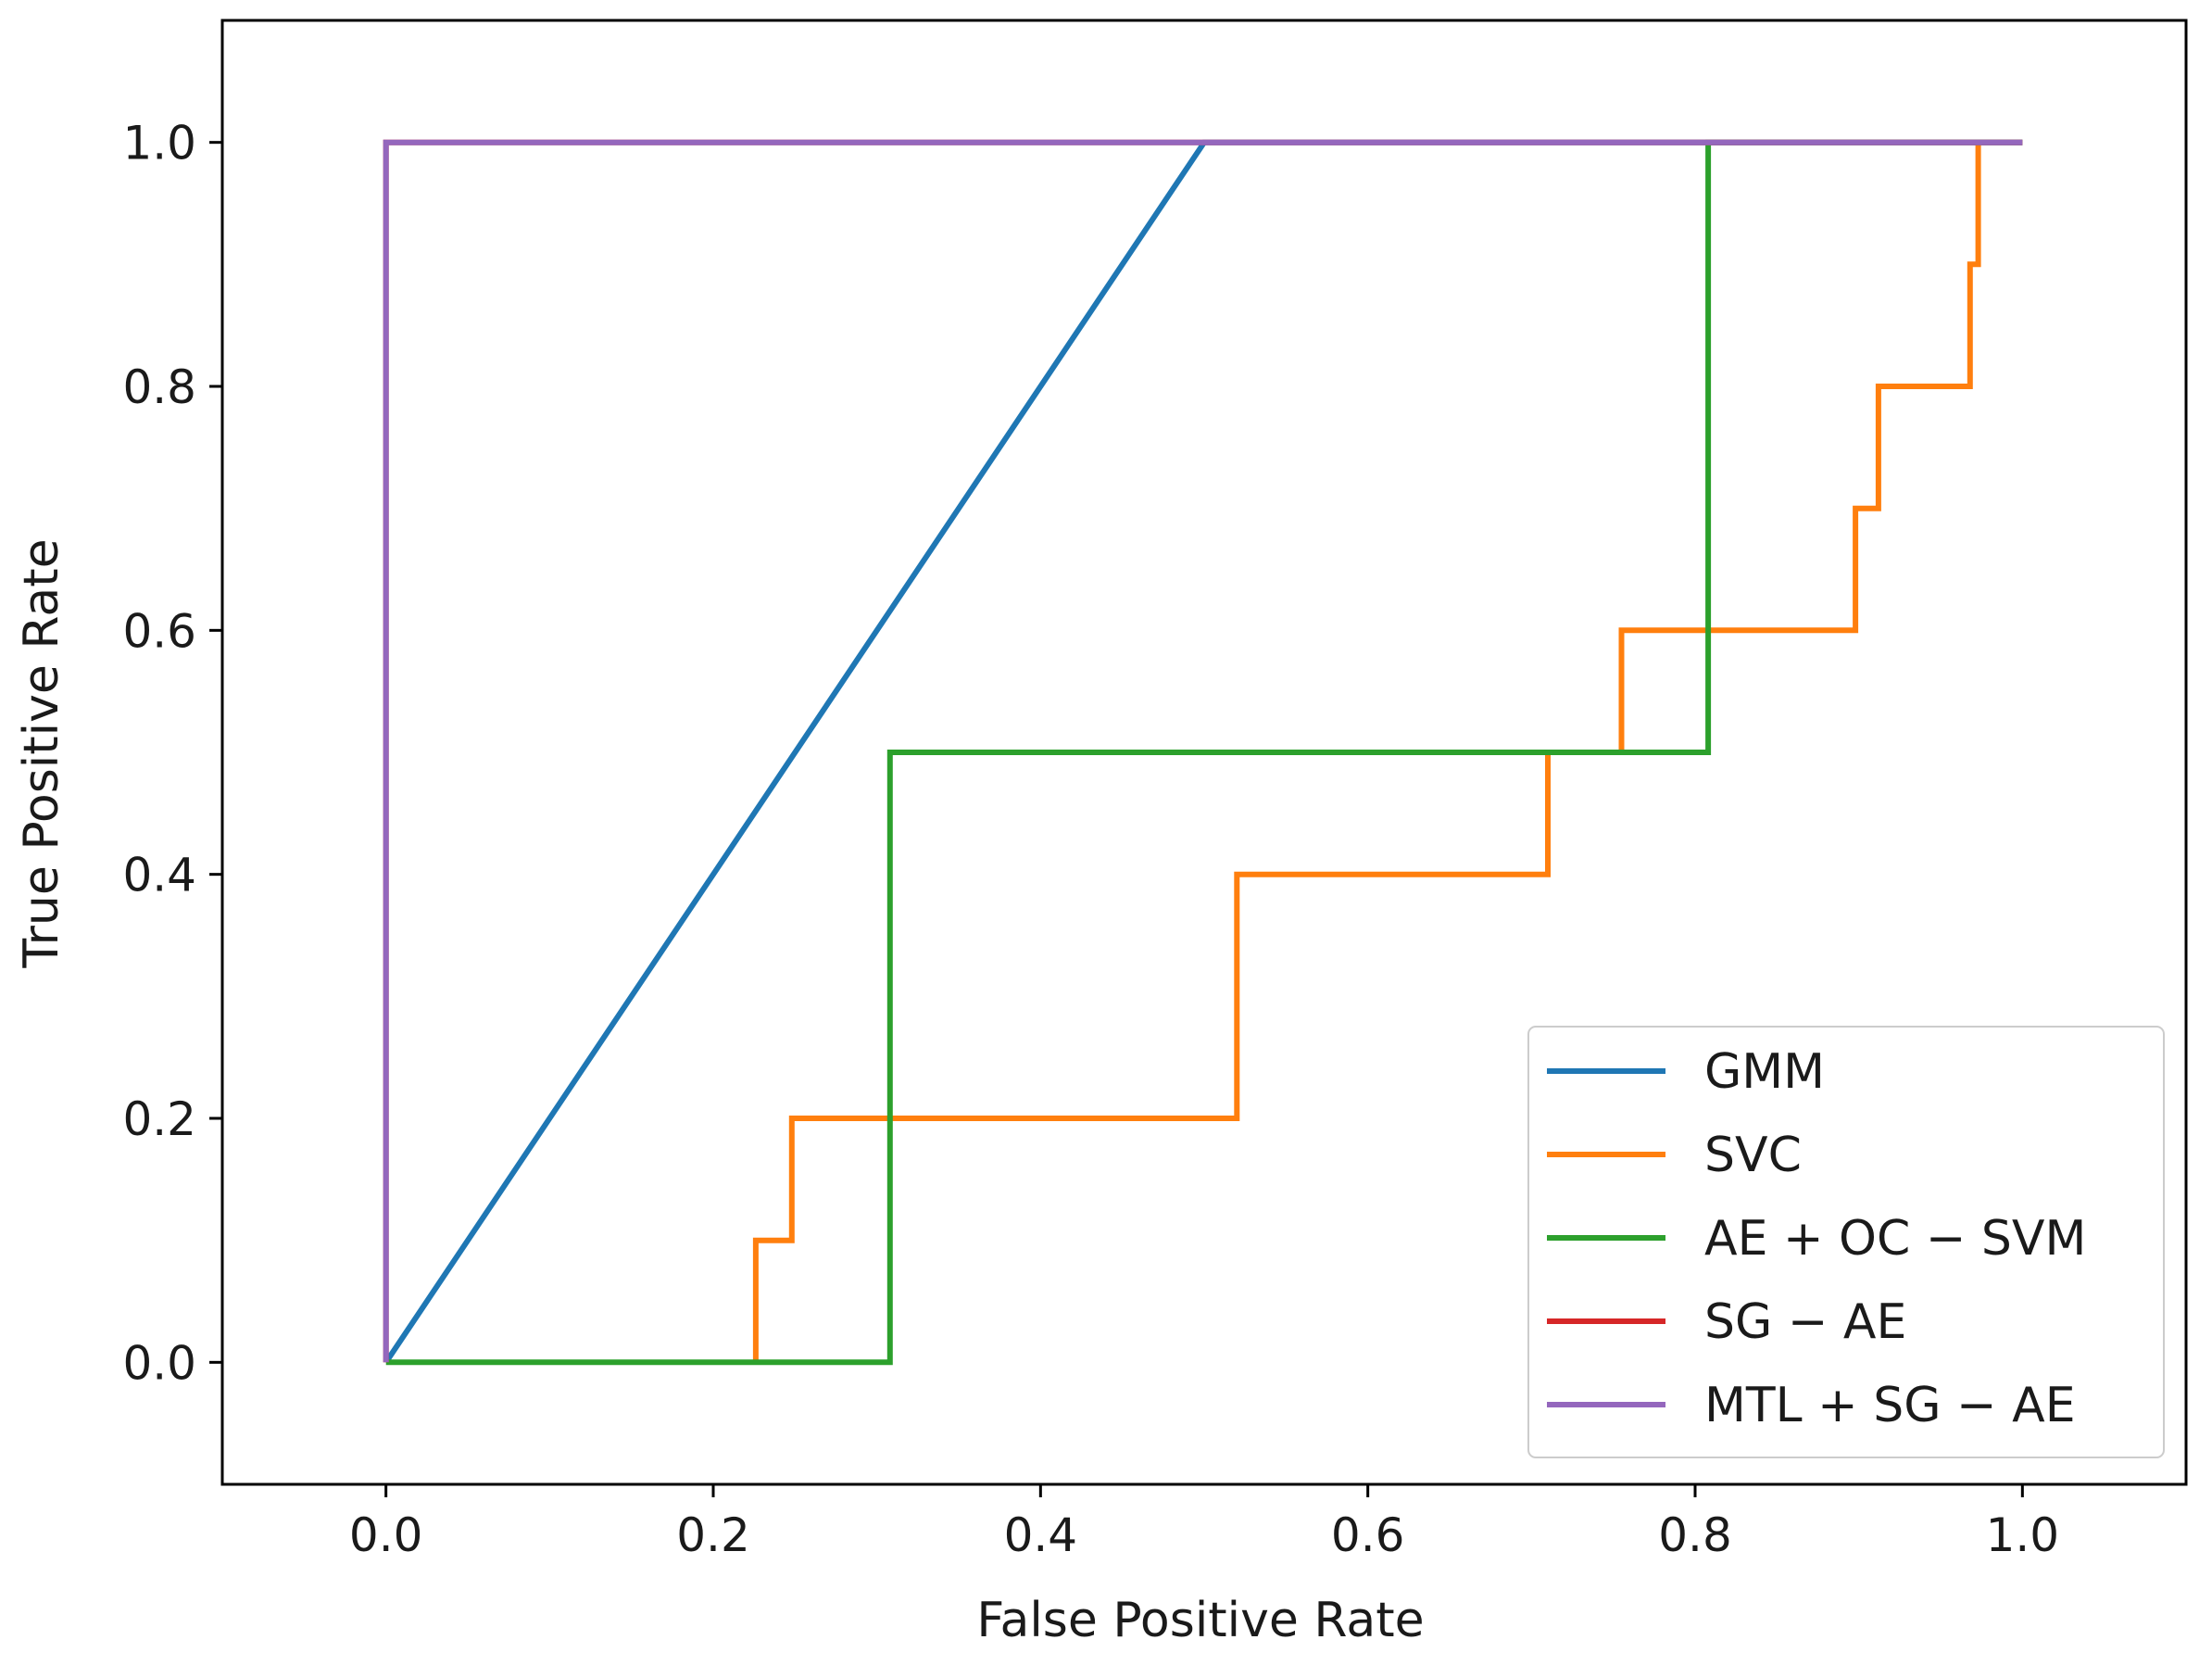 The image size is (2212, 1665). What do you see at coordinates (159, 1363) in the screenshot?
I see `y-tick-label: 0.0` at bounding box center [159, 1363].